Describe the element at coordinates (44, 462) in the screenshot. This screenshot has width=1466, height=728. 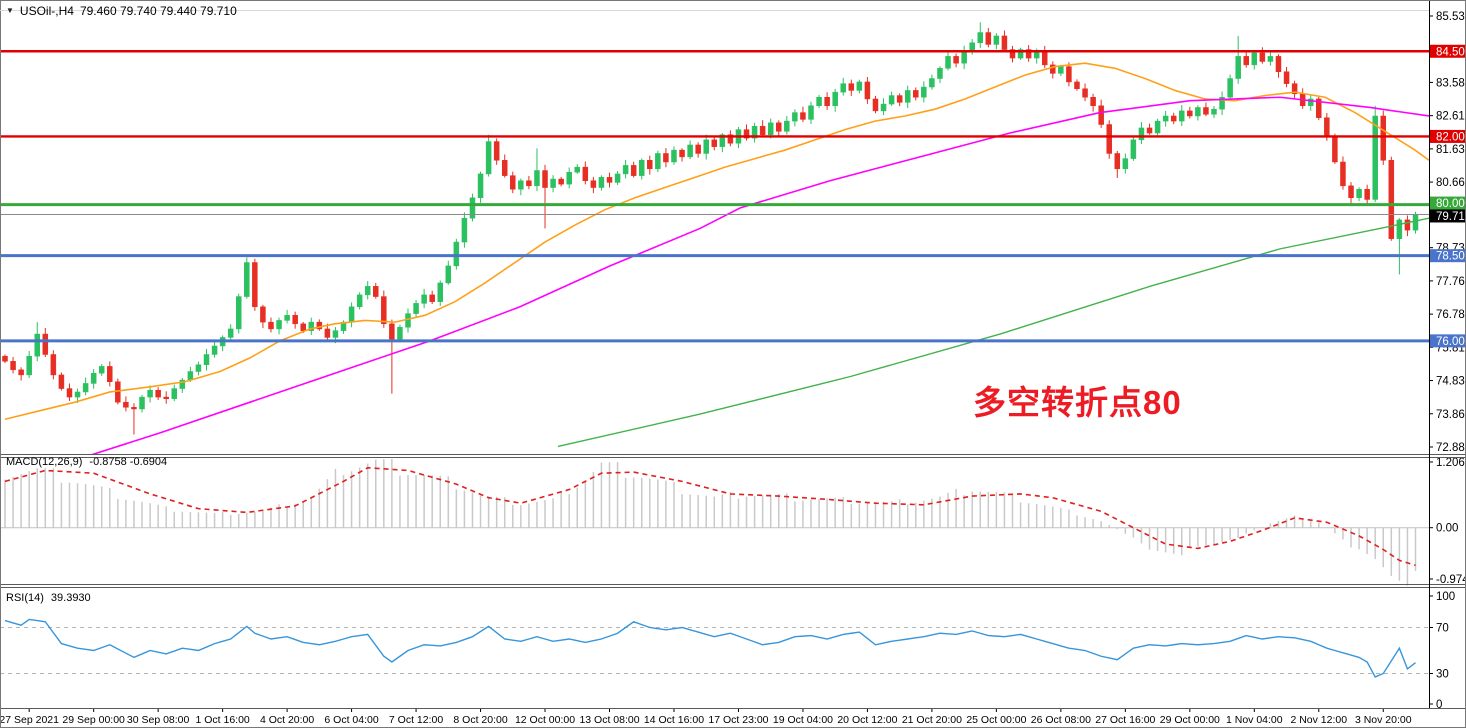
I see `macd-name: MACD(12,26,9)` at that location.